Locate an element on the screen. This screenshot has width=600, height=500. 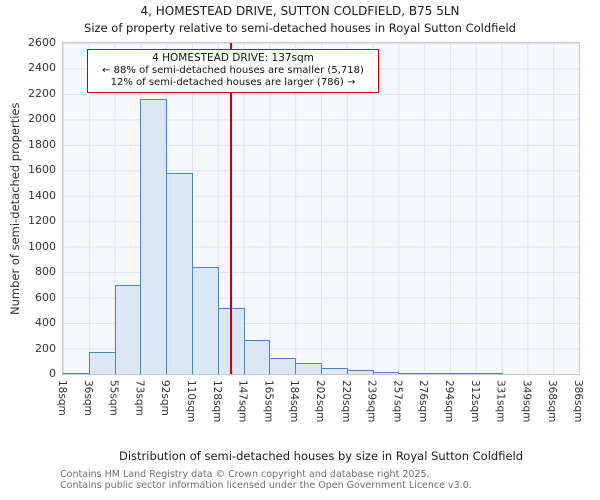
y-axis-tick-label: 2400 is located at coordinates (42, 68).